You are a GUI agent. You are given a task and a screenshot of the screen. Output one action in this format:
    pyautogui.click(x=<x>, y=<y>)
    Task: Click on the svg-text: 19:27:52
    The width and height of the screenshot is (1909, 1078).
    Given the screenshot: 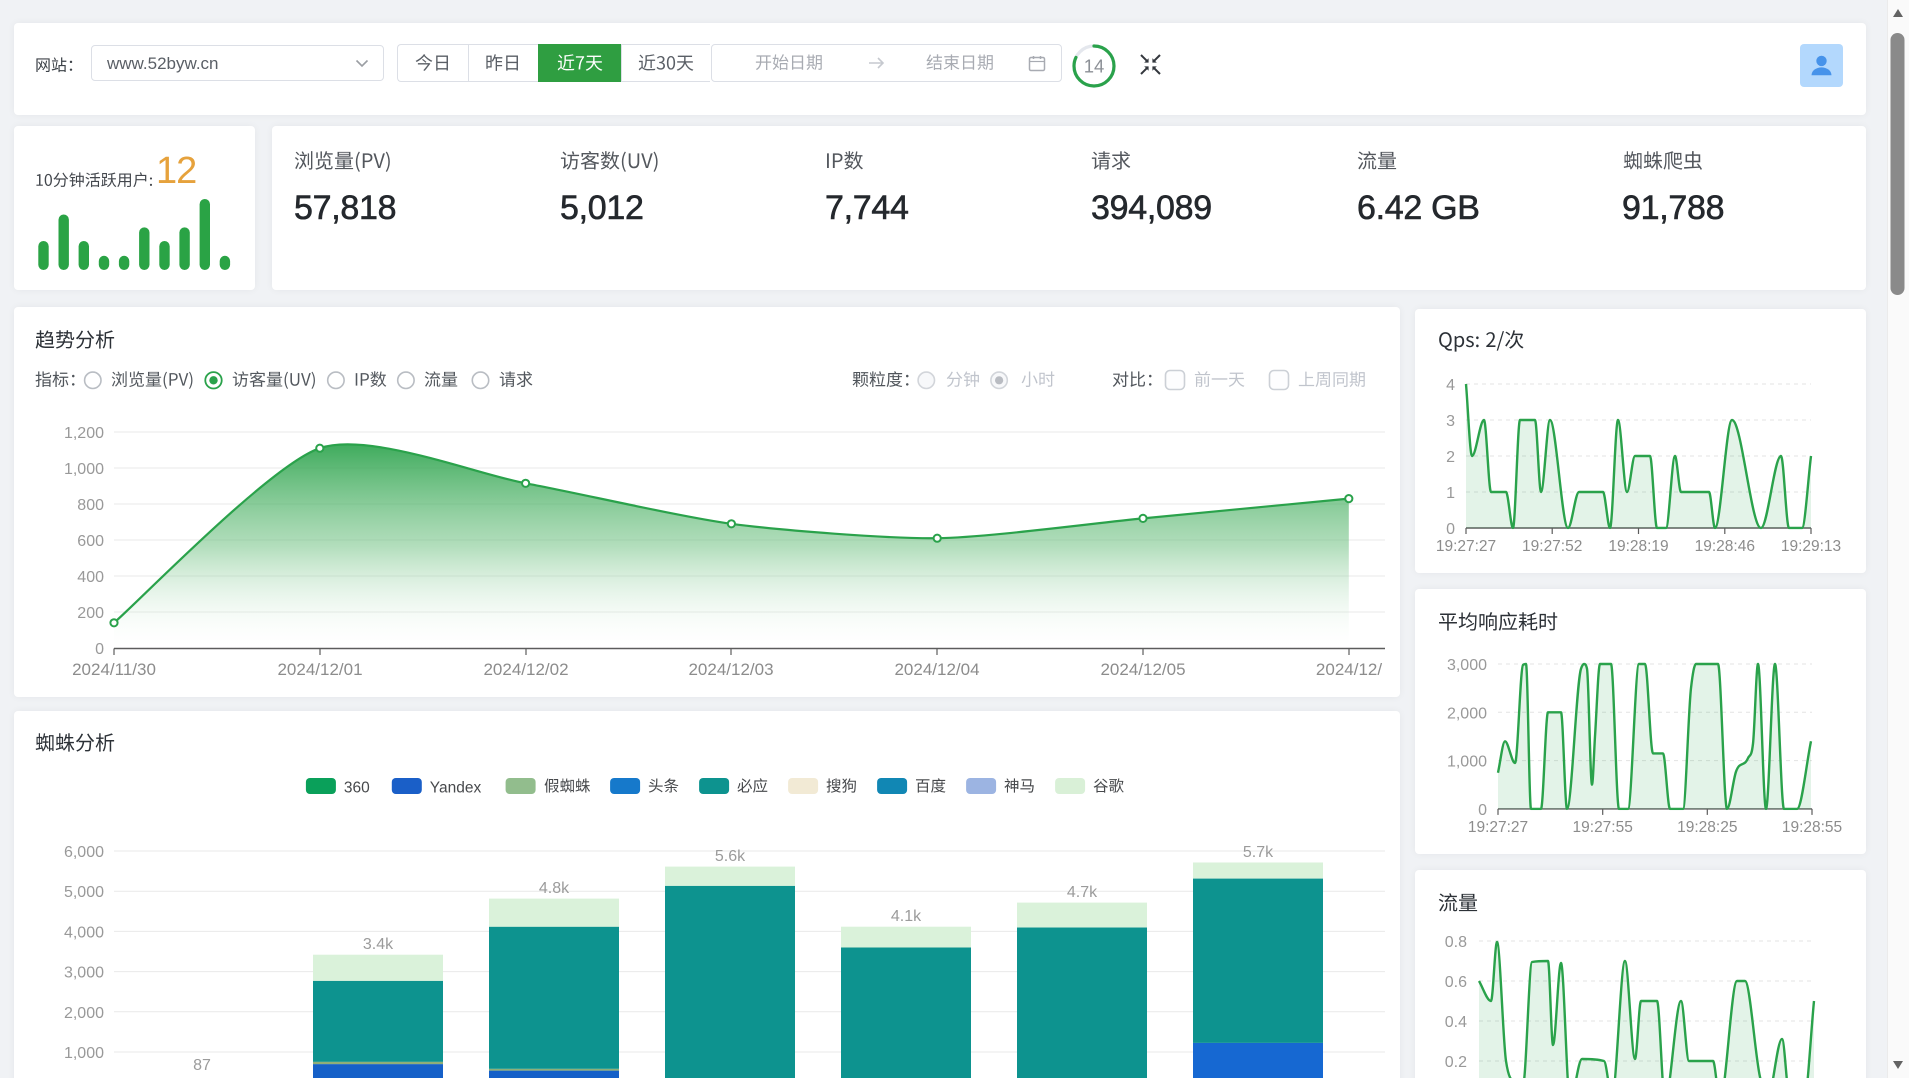 What is the action you would take?
    pyautogui.click(x=1552, y=546)
    